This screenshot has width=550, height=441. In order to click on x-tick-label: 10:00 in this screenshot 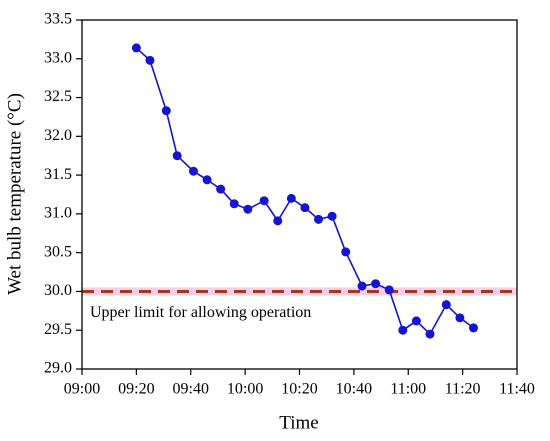, I will do `click(245, 389)`.